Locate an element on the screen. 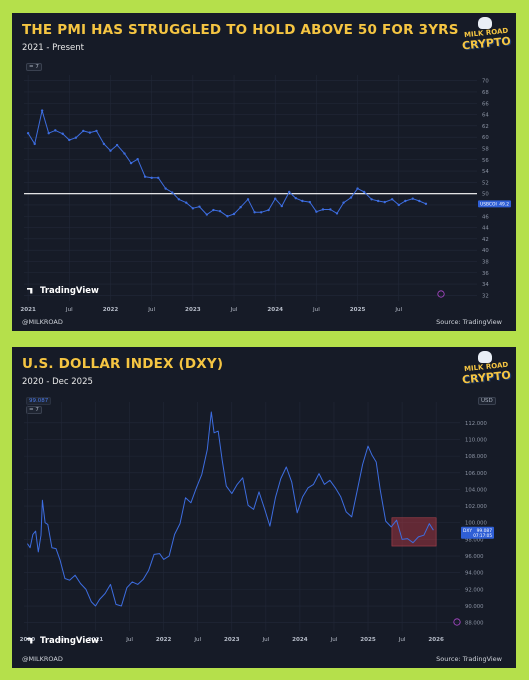 Image resolution: width=529 pixels, height=680 pixels. x-tick-label: 2022 is located at coordinates (164, 640).